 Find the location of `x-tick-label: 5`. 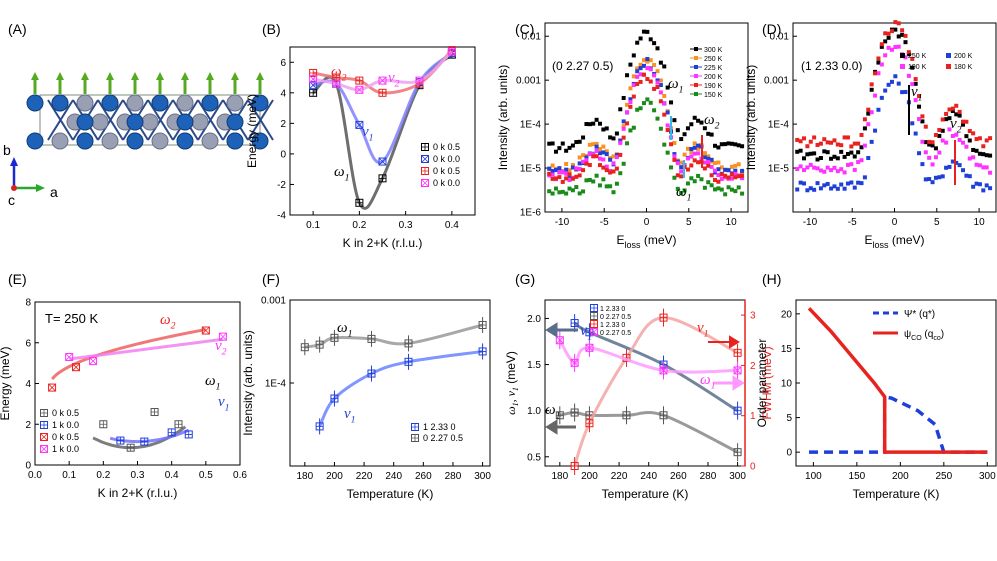

x-tick-label: 5 is located at coordinates (689, 222).